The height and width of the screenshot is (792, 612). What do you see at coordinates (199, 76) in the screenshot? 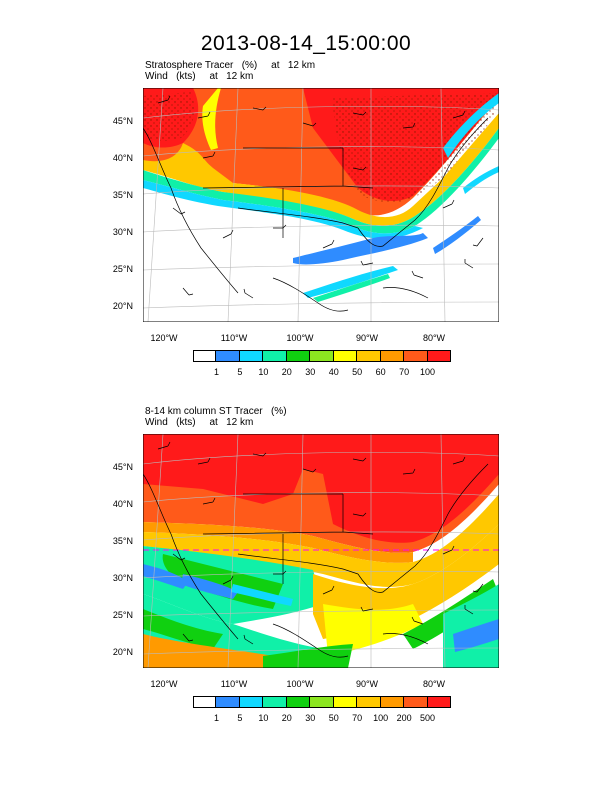
I see `panel1-caption-line2: Wind (kts) at 12 km` at bounding box center [199, 76].